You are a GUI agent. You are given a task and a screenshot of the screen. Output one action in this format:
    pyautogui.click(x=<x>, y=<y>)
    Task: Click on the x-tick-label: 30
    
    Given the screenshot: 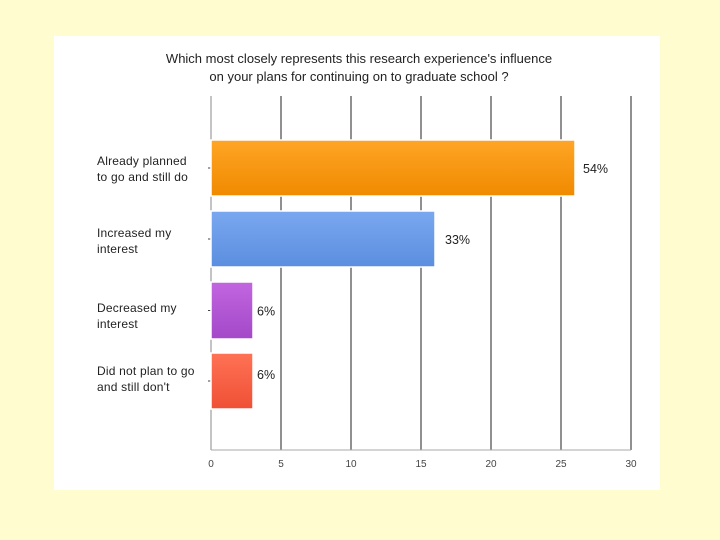 What is the action you would take?
    pyautogui.click(x=631, y=464)
    